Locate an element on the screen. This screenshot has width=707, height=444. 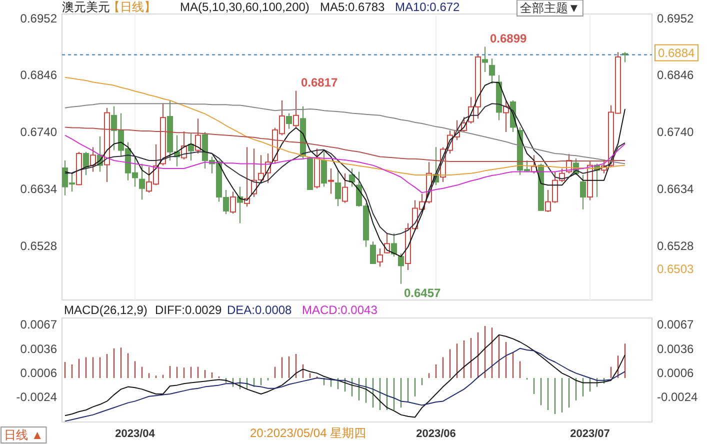
y2-tick-label: -0.0024 is located at coordinates (677, 397).